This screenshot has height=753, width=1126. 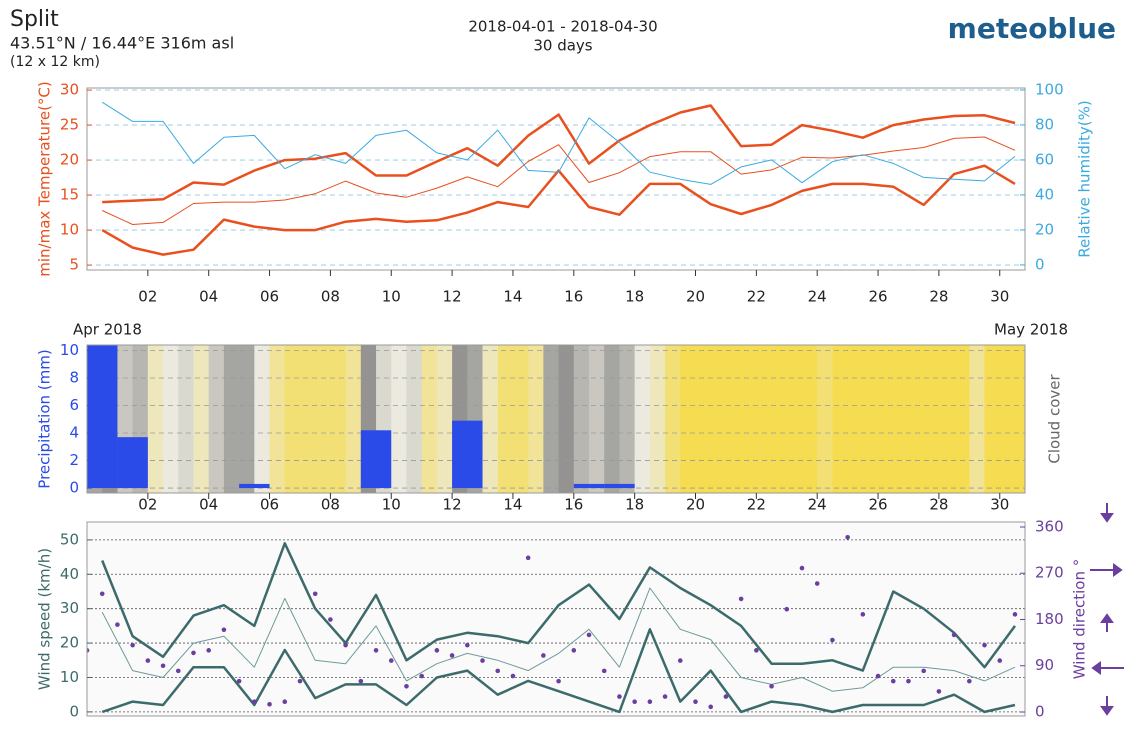 I want to click on x-tick-label: 12, so click(x=452, y=505).